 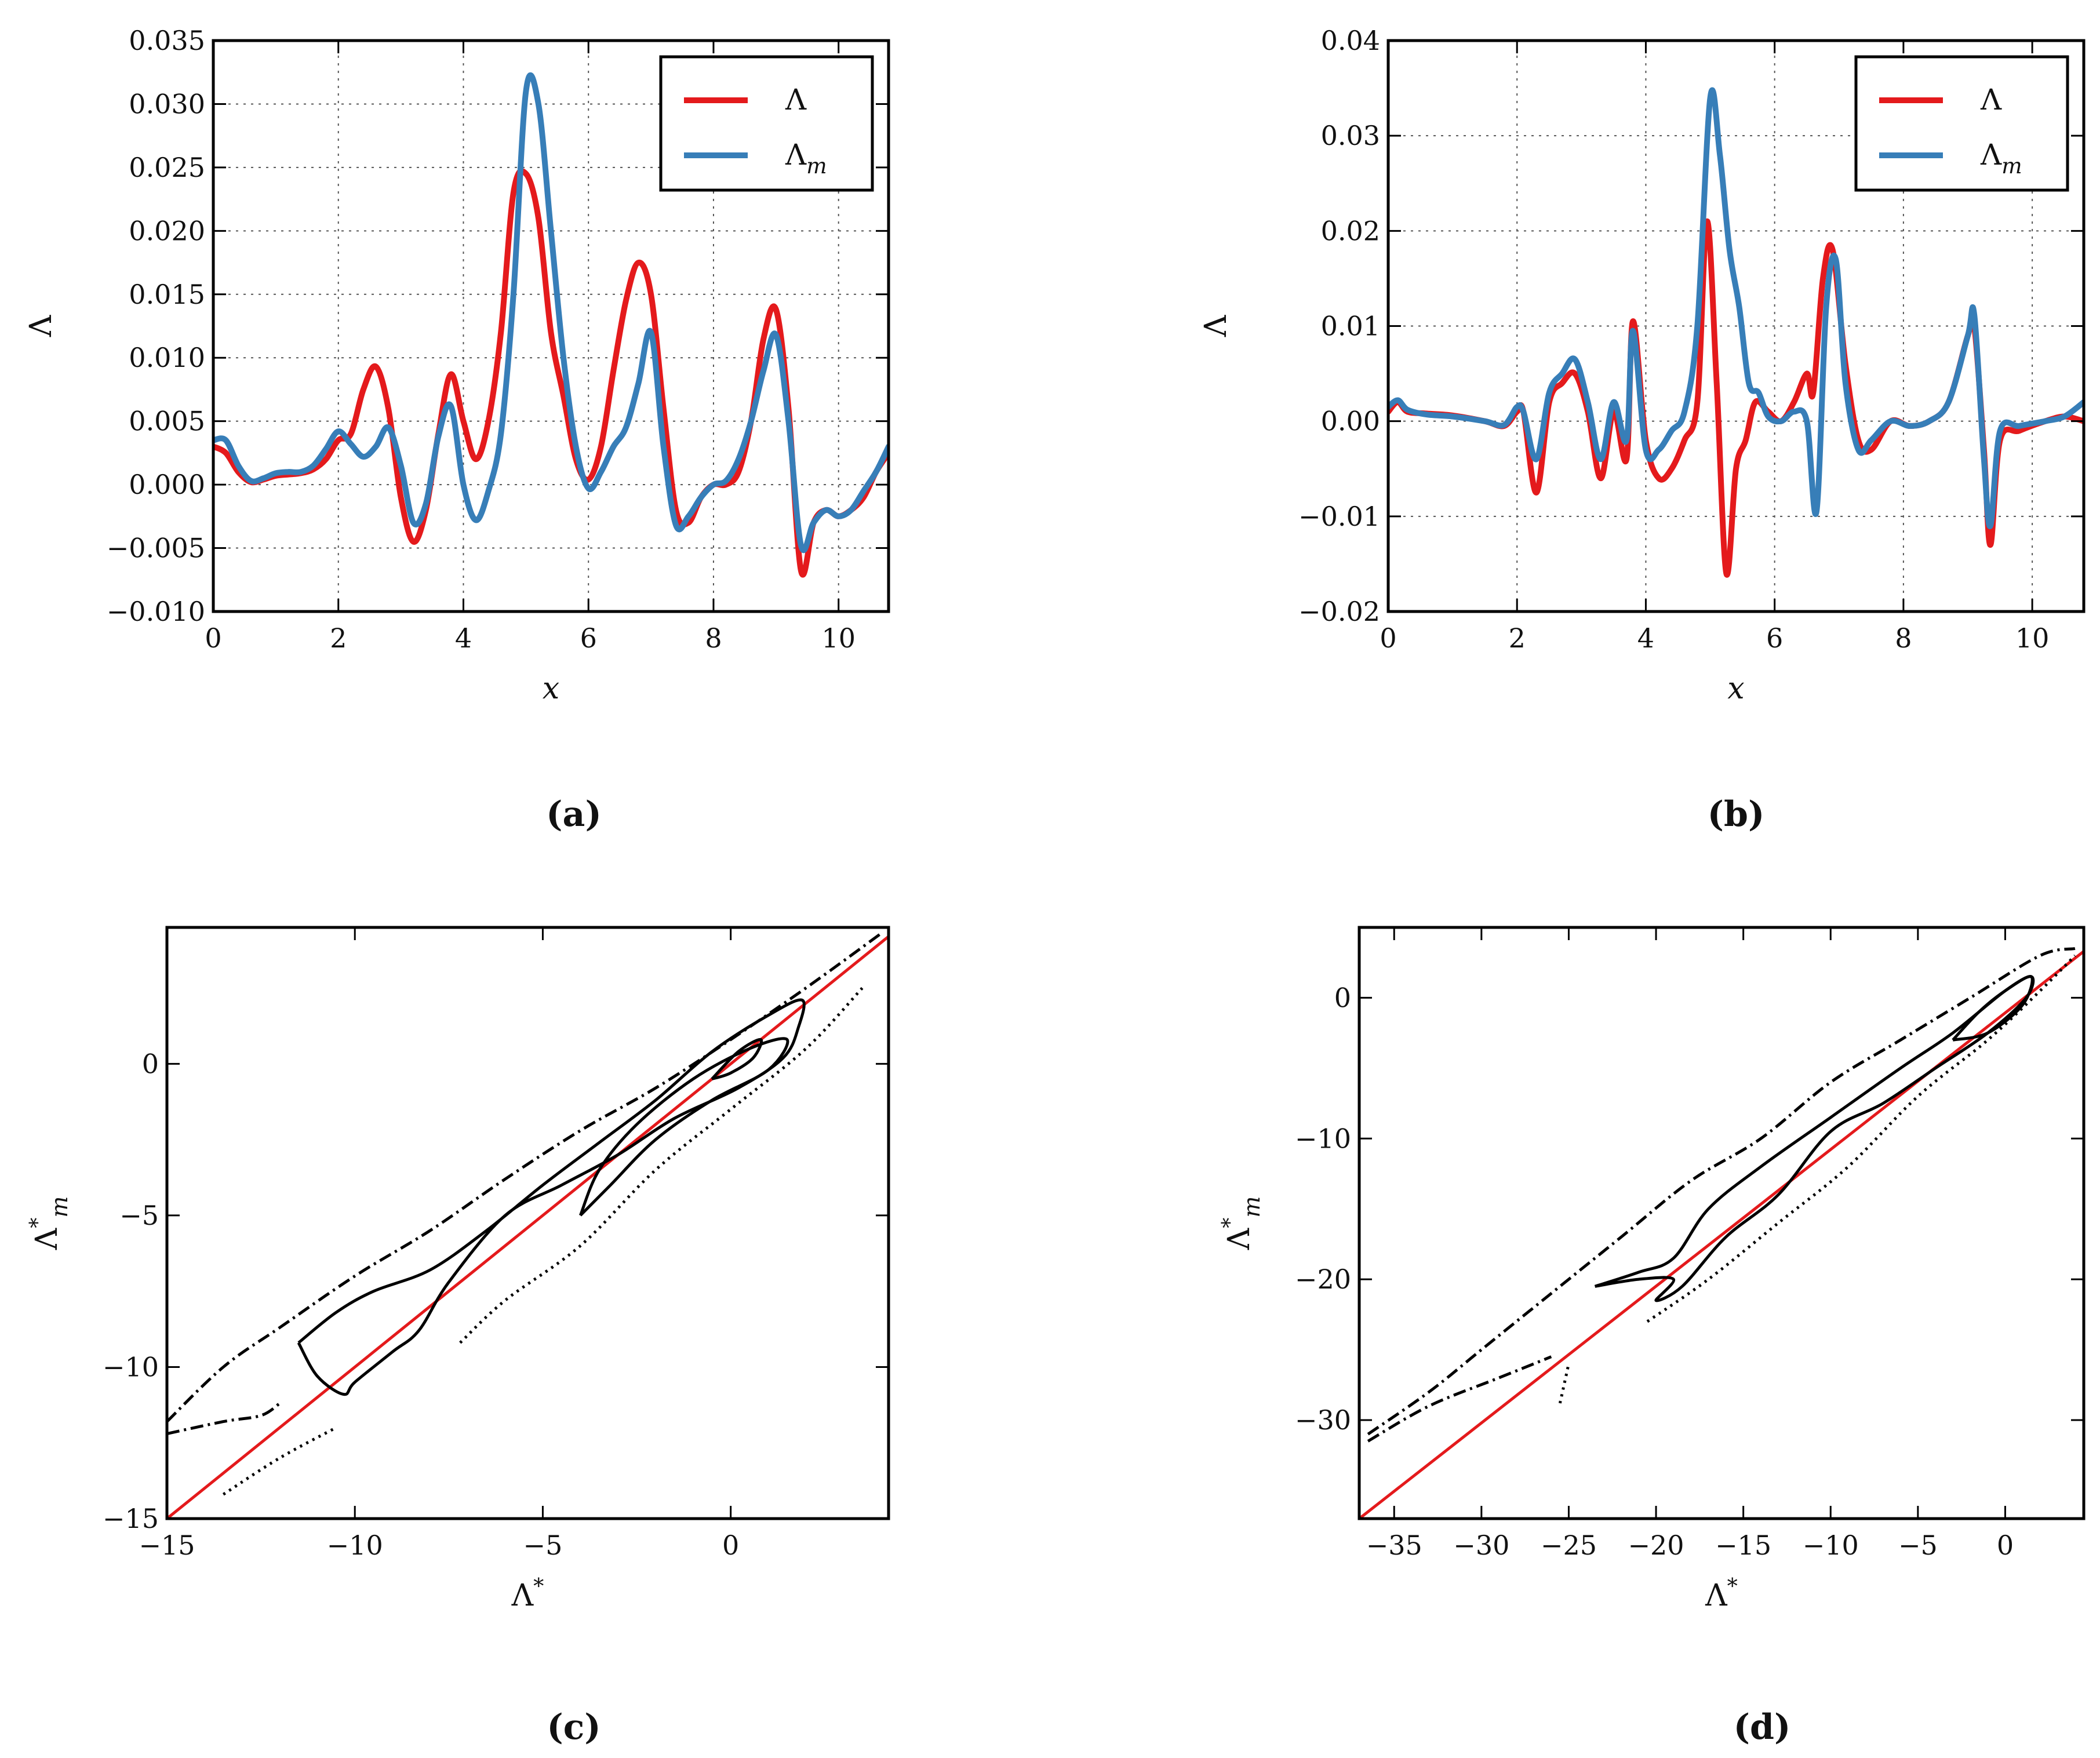 I want to click on y-tick-label: 0.030, so click(x=167, y=103).